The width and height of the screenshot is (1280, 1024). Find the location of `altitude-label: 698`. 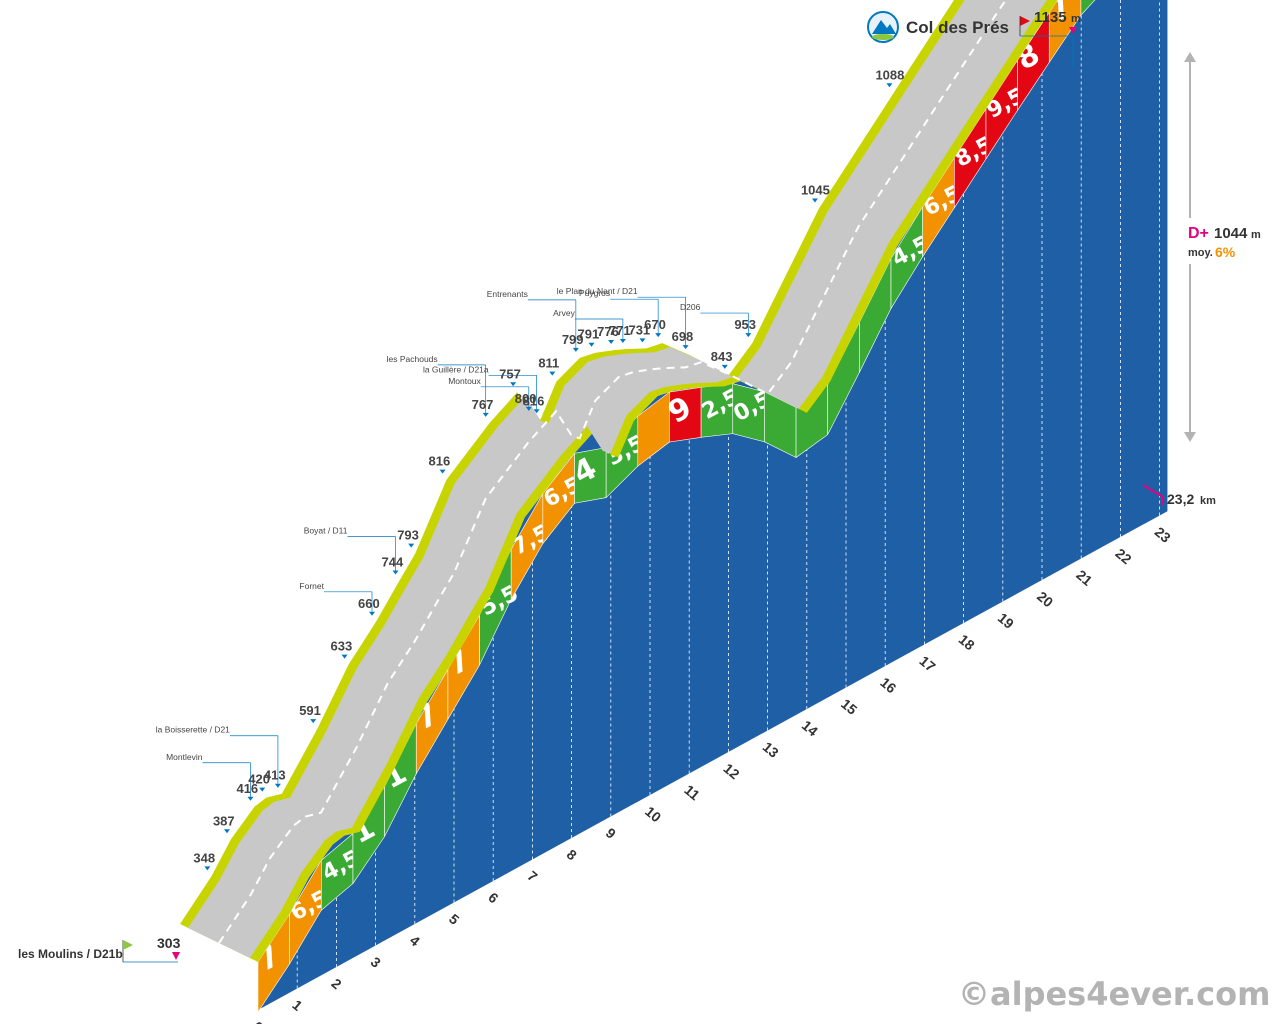

altitude-label: 698 is located at coordinates (683, 336).